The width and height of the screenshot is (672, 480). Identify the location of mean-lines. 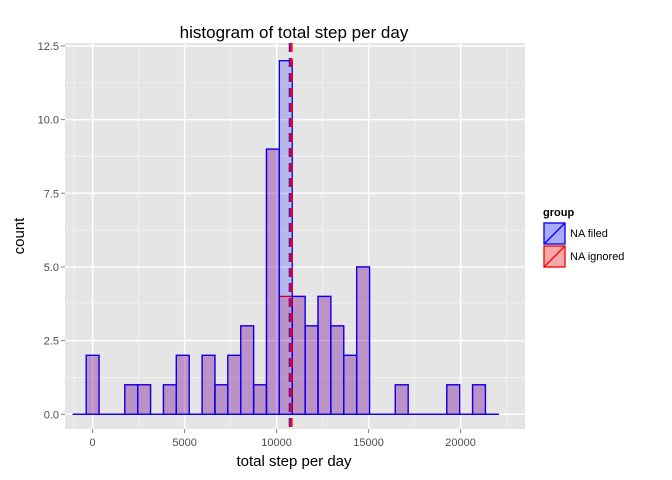
(290, 236).